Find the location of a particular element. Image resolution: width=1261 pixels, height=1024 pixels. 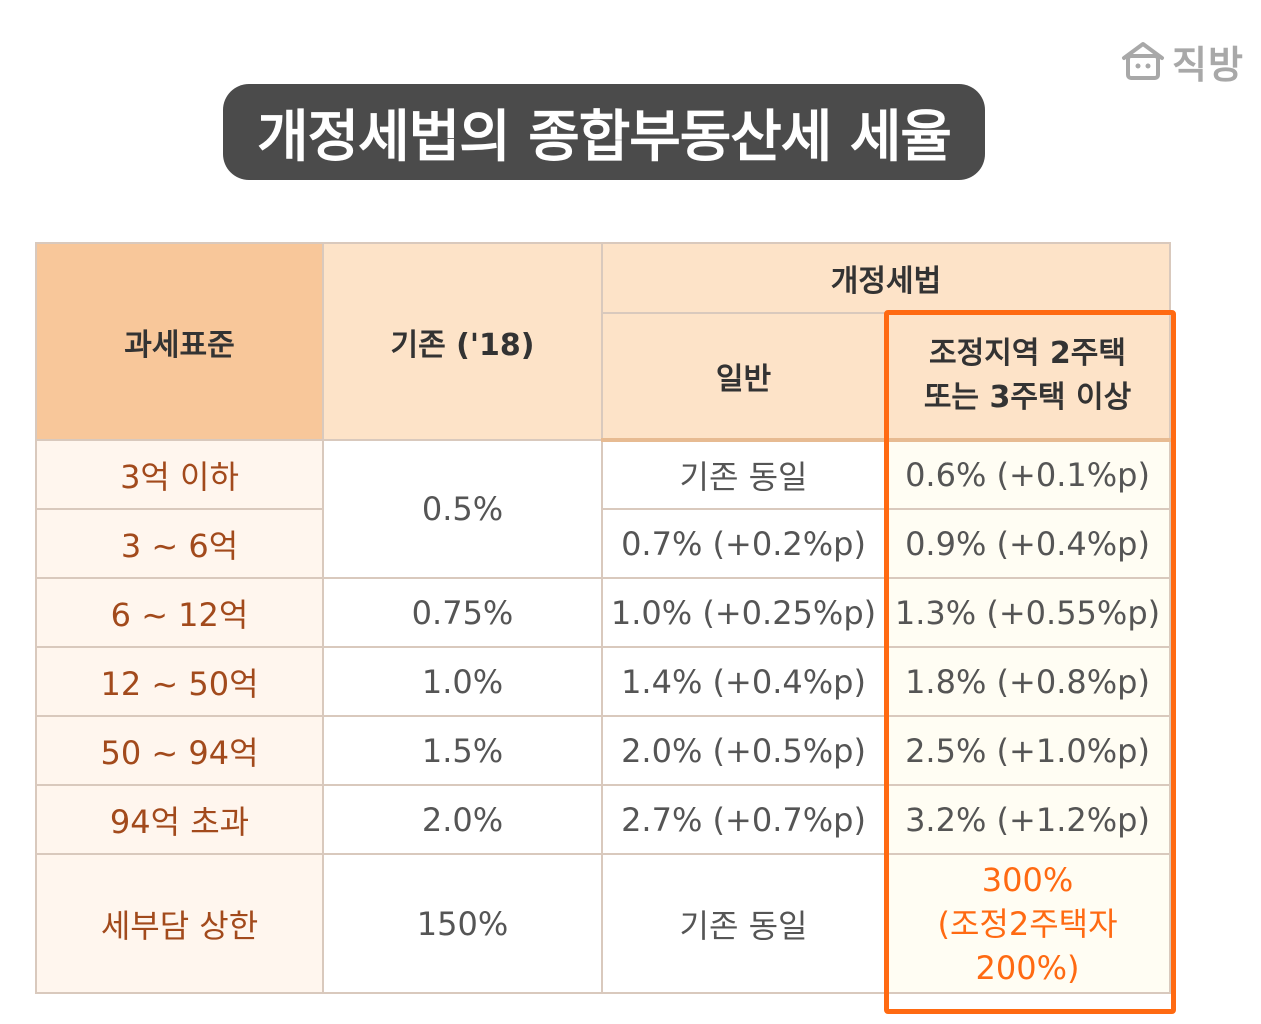

row-label: 50 ~ 94억 is located at coordinates (179, 750).